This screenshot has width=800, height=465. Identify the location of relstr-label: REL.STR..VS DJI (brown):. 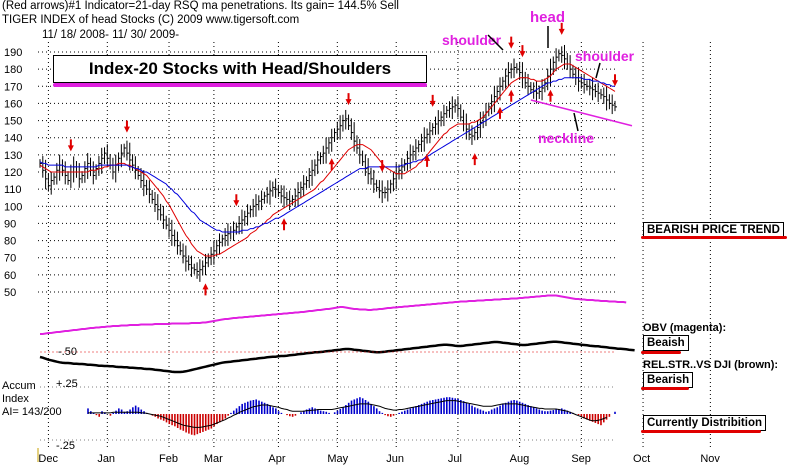
(711, 365).